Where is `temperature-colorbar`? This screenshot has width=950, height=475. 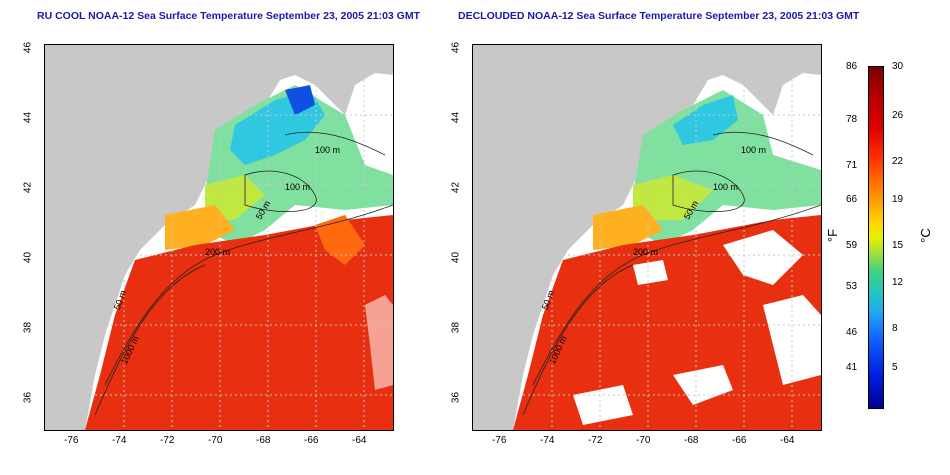
temperature-colorbar is located at coordinates (876, 237).